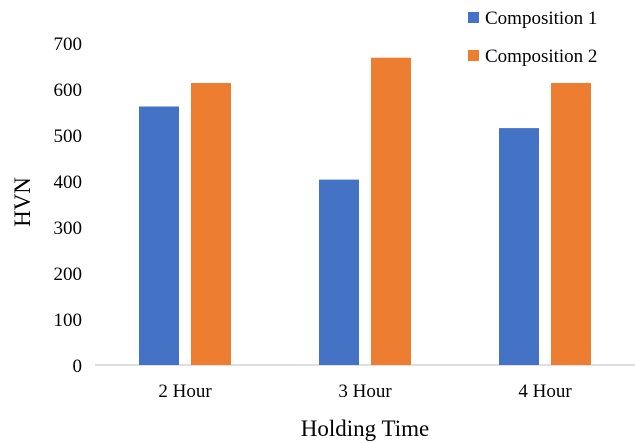 Image resolution: width=635 pixels, height=443 pixels. Describe the element at coordinates (541, 18) in the screenshot. I see `legend-label-composition-1: Composition 1` at that location.